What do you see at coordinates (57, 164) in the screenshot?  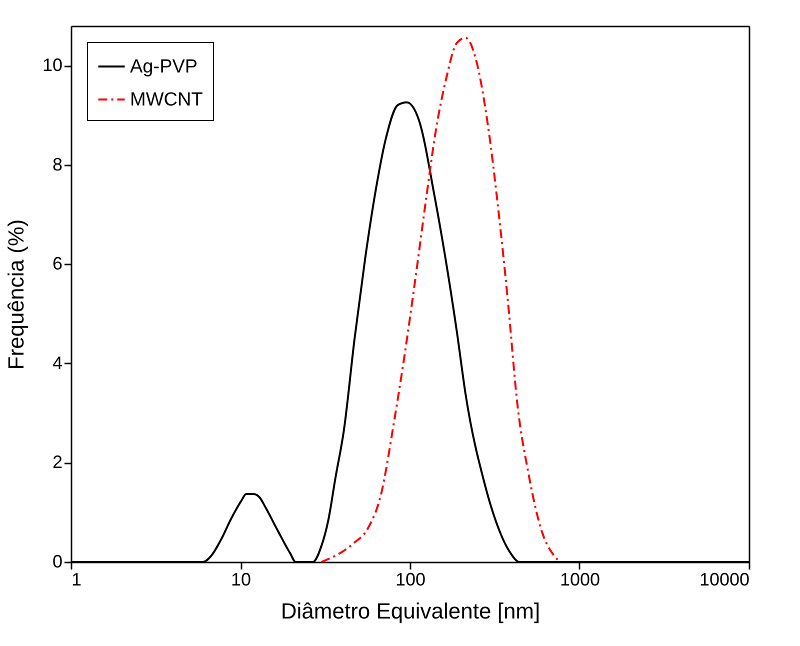 I see `y-tick-label: 8` at bounding box center [57, 164].